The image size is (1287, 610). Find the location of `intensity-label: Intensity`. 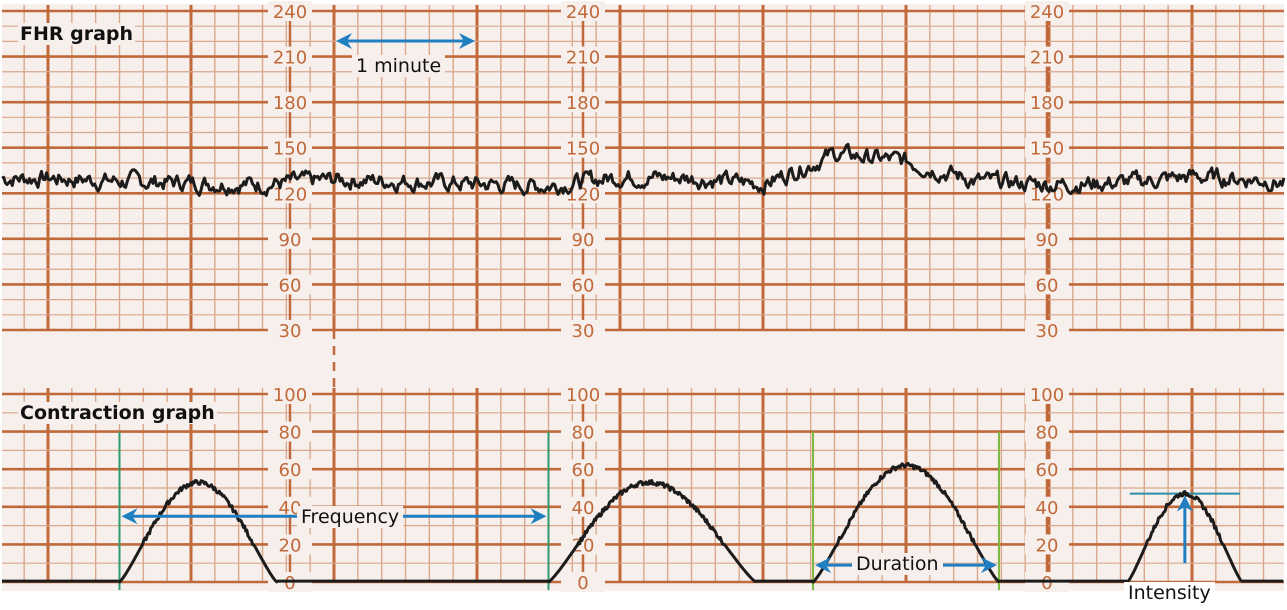

intensity-label: Intensity is located at coordinates (1169, 593).